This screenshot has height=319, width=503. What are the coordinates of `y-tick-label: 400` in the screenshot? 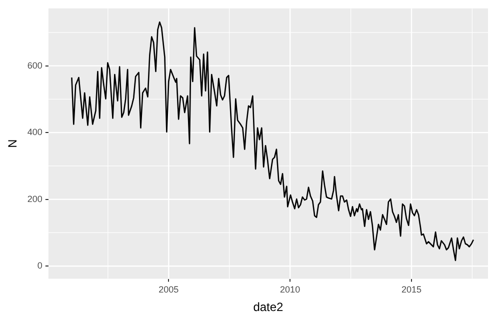 It's located at (34, 132).